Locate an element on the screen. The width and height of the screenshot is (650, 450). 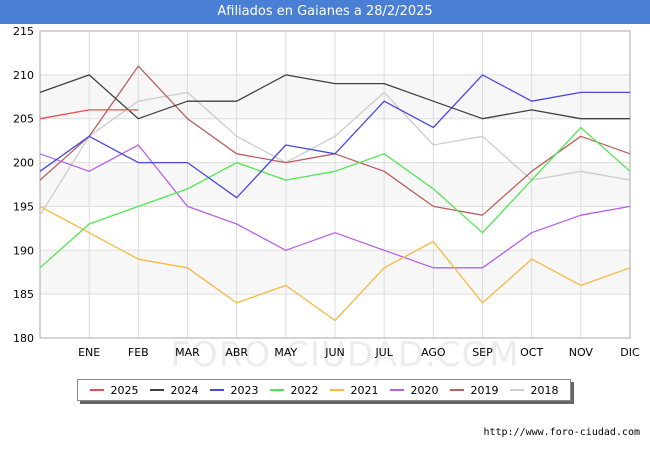
y-tick-label: 190 is located at coordinates (23, 250).